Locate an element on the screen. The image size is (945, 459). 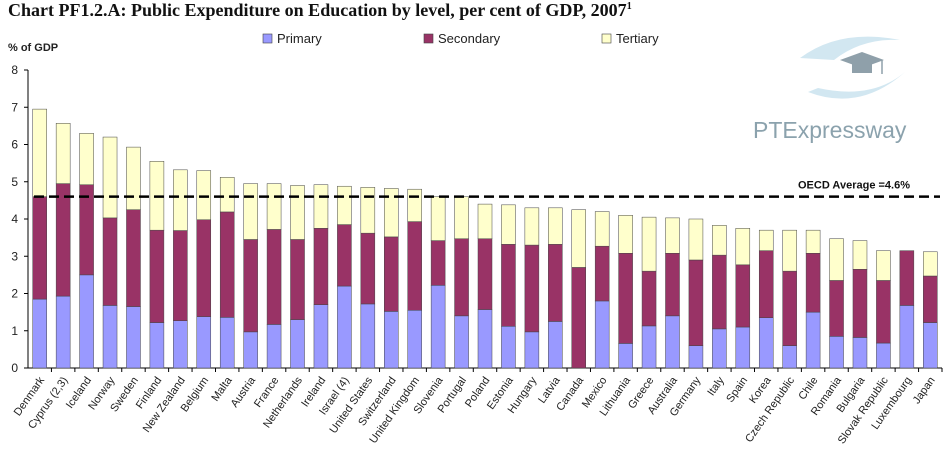
legend-swatch-primary is located at coordinates (267, 38).